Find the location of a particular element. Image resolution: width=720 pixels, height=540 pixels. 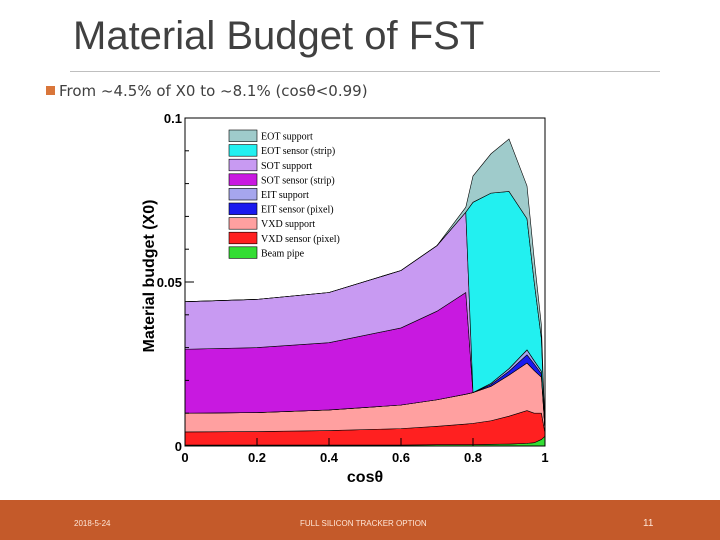

x-axis-label: cosθ is located at coordinates (365, 477).